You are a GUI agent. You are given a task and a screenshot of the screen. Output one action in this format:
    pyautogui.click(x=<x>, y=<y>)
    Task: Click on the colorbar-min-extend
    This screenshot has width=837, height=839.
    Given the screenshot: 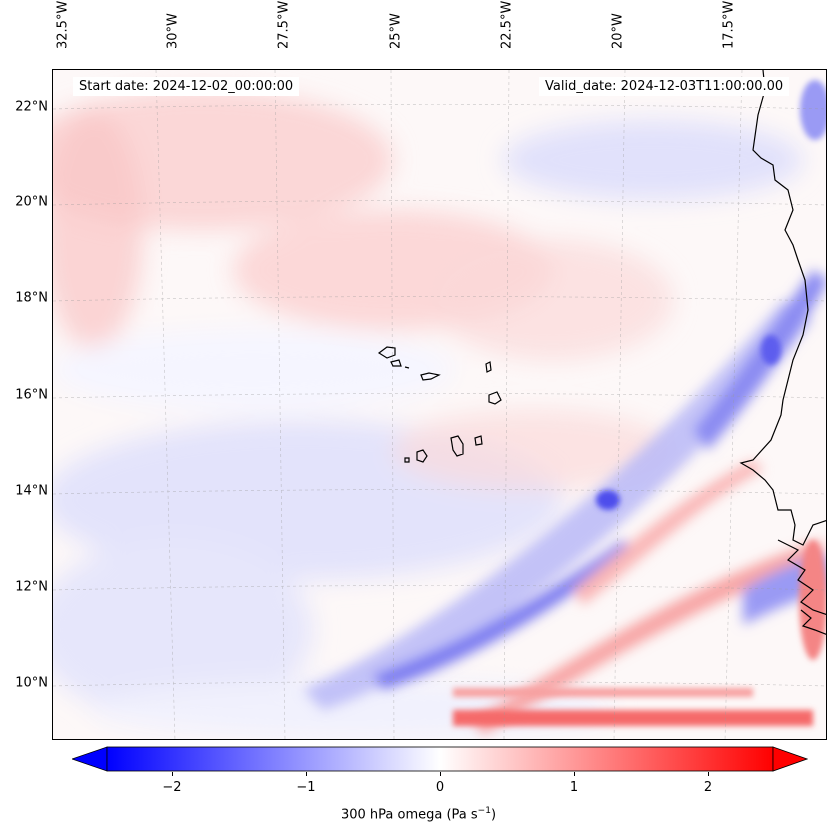 What is the action you would take?
    pyautogui.click(x=89, y=759)
    